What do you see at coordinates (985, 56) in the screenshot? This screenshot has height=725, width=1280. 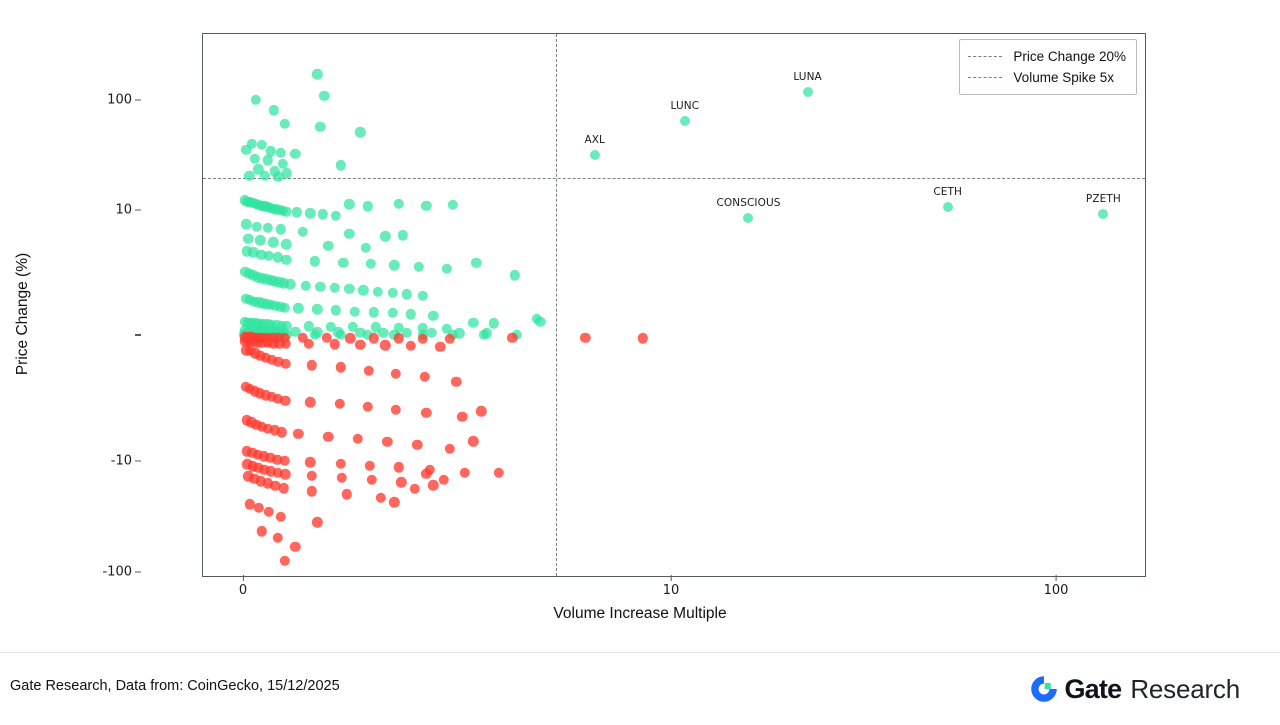 I see `dashed-line-icon` at bounding box center [985, 56].